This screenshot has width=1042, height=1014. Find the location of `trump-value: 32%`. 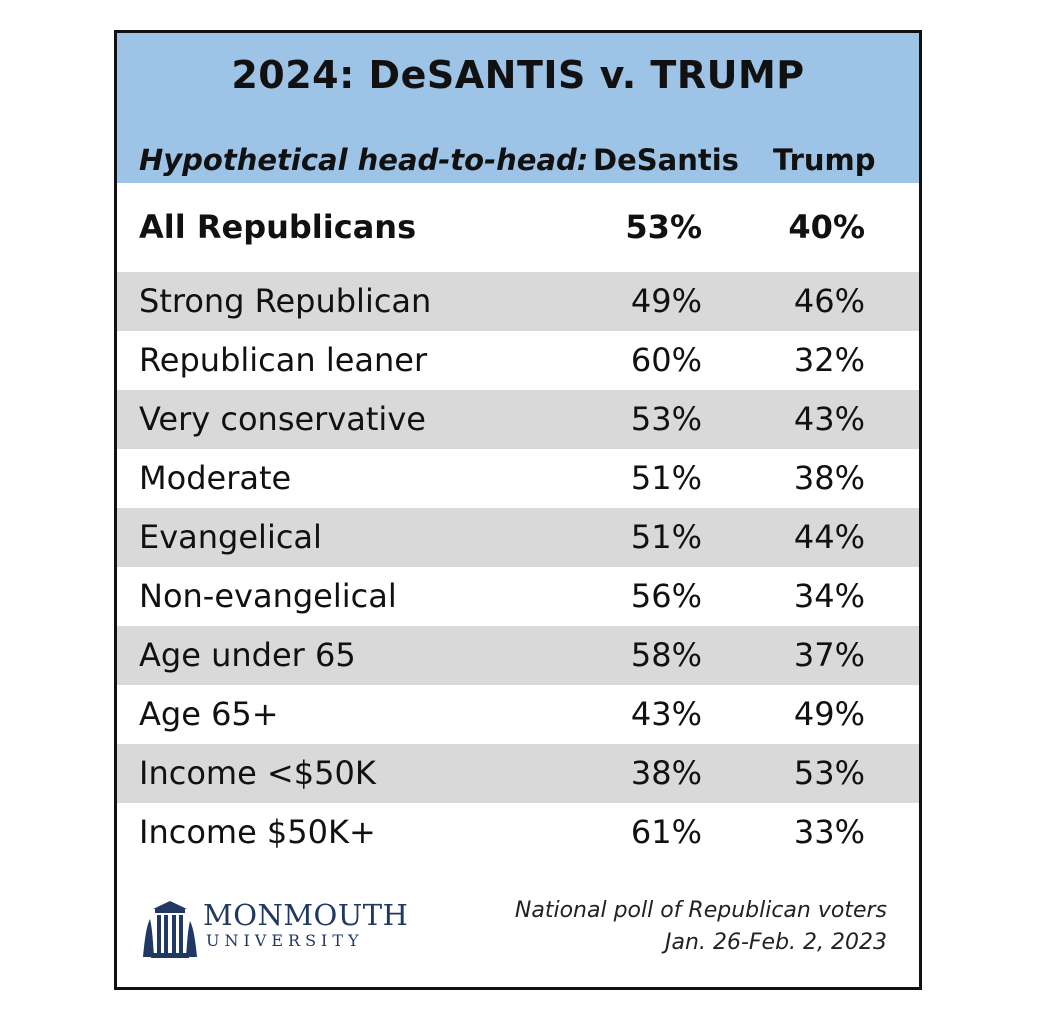

trump-value: 32% is located at coordinates (829, 360).